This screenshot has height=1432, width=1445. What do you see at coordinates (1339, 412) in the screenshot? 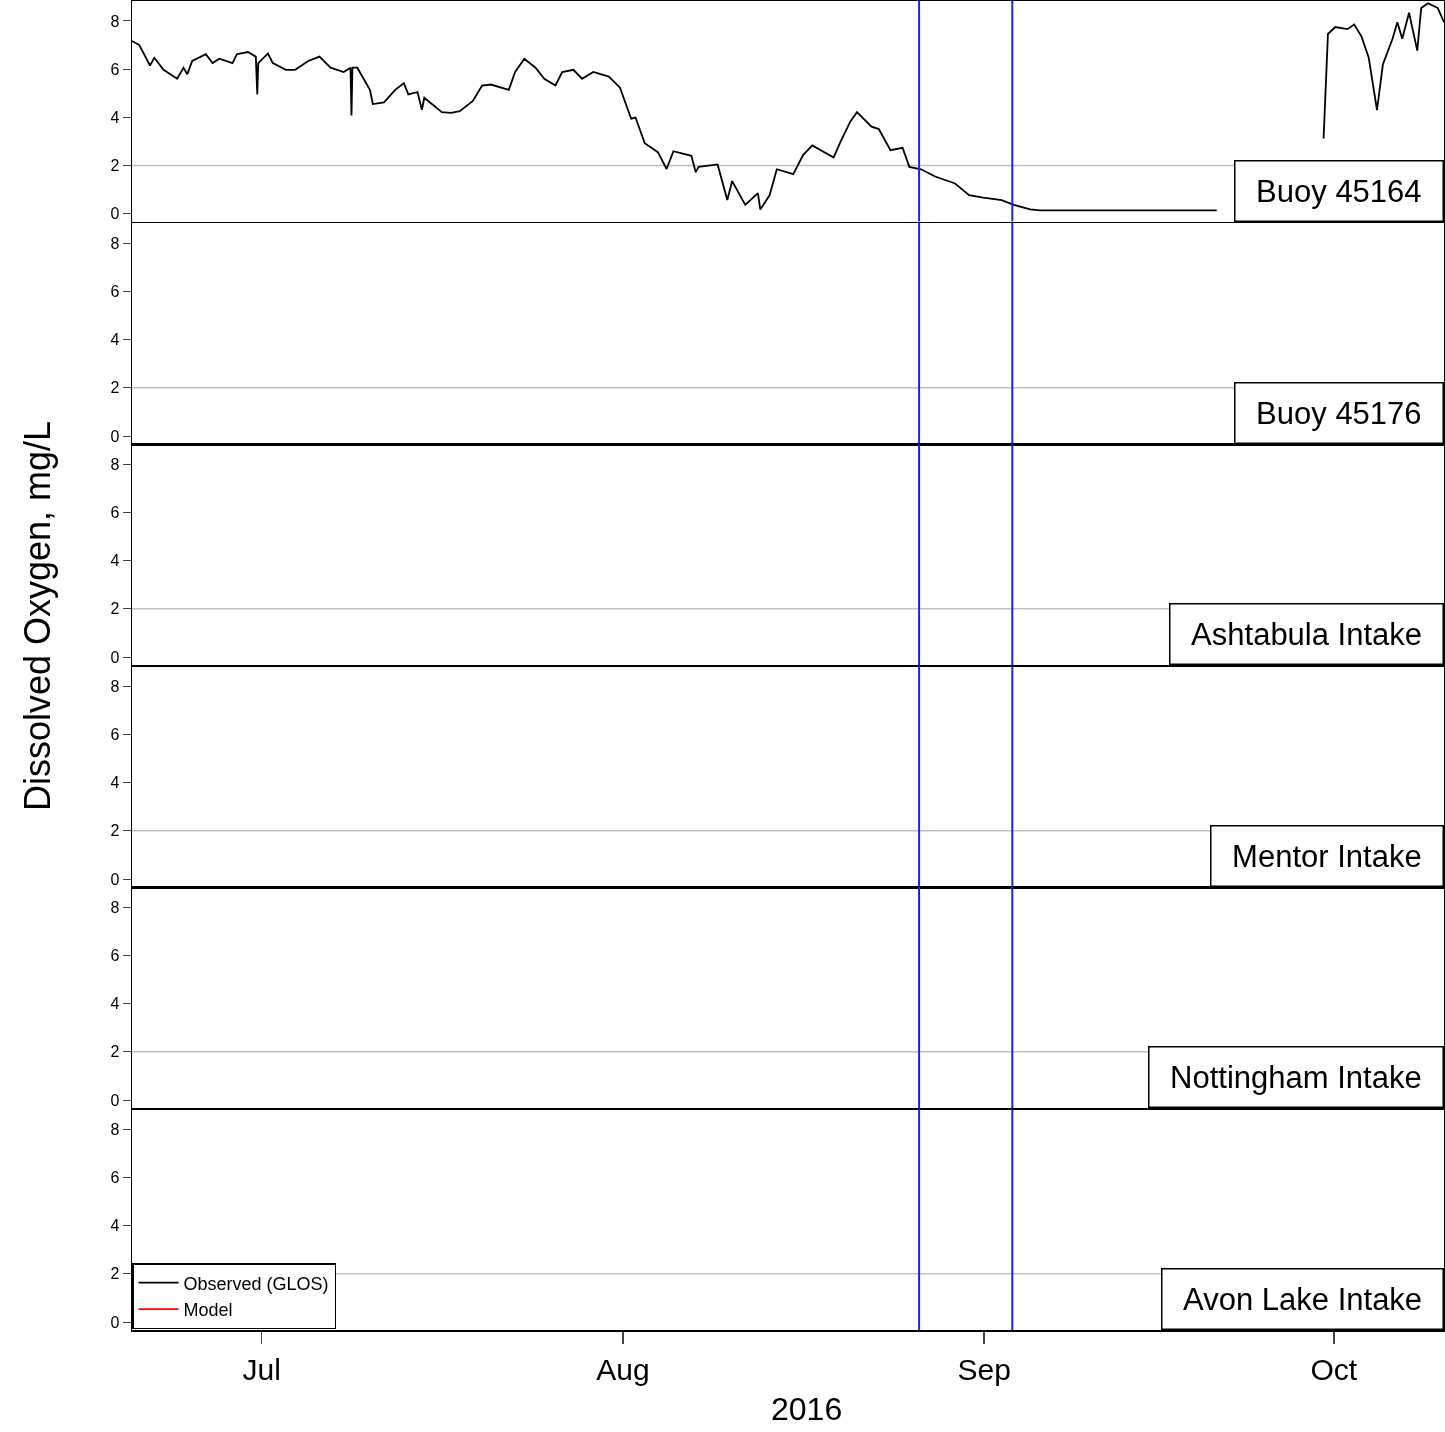
I see `annotation: Buoy 45176` at bounding box center [1339, 412].